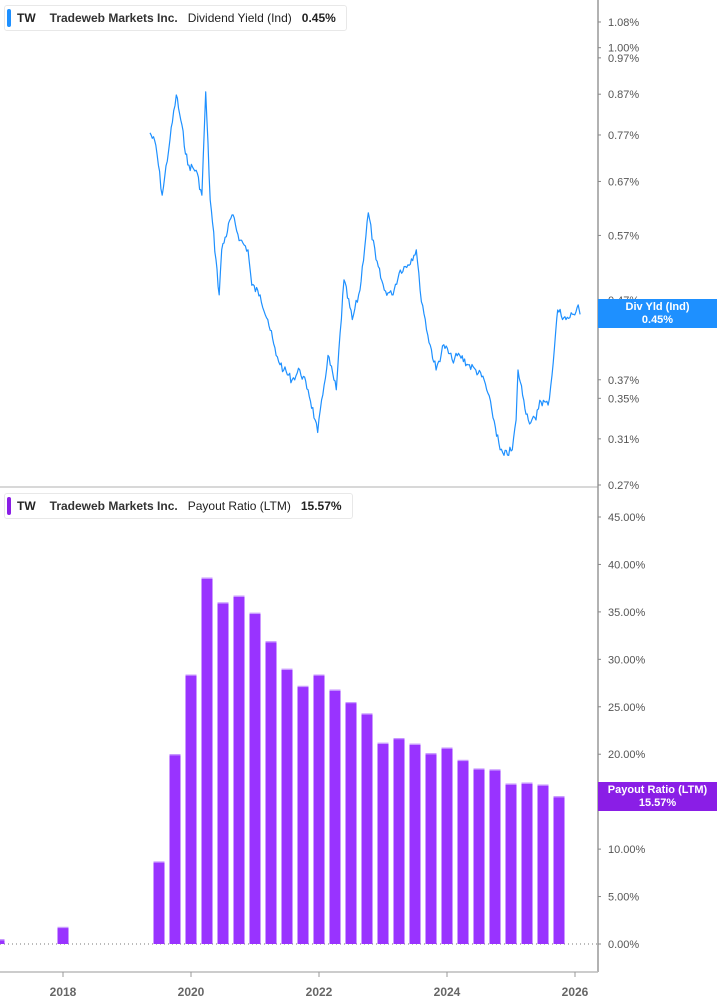  I want to click on y-tick-label: 0.37%, so click(623, 381).